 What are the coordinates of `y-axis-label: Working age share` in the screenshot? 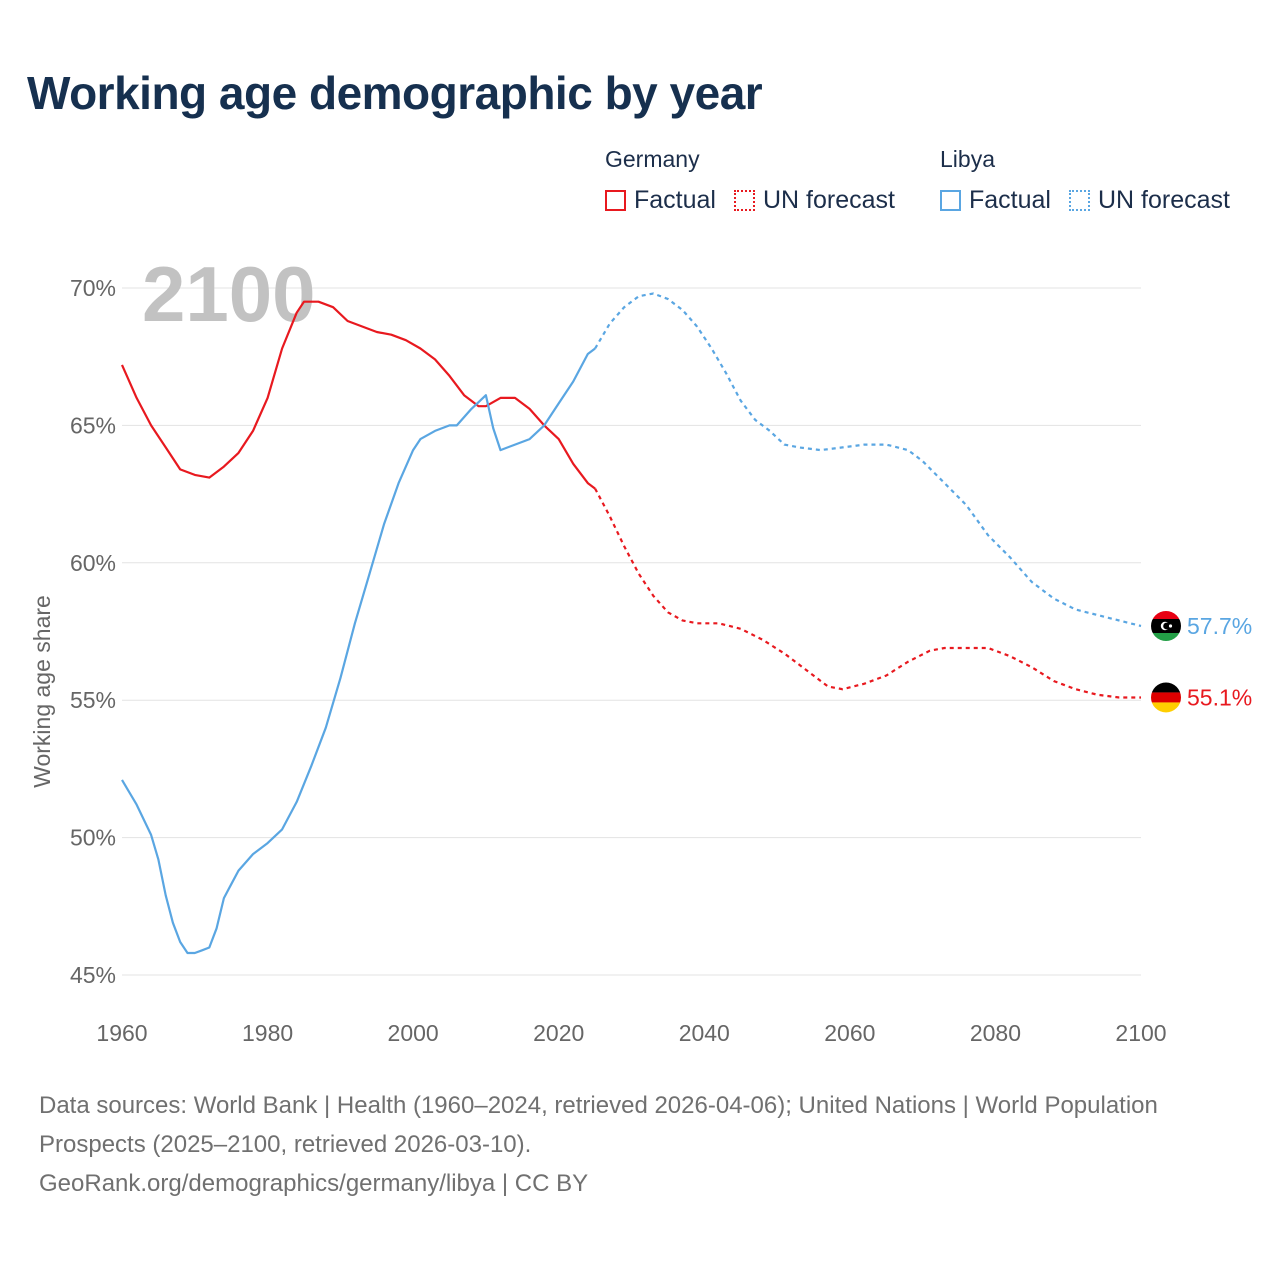 It's located at (42, 691).